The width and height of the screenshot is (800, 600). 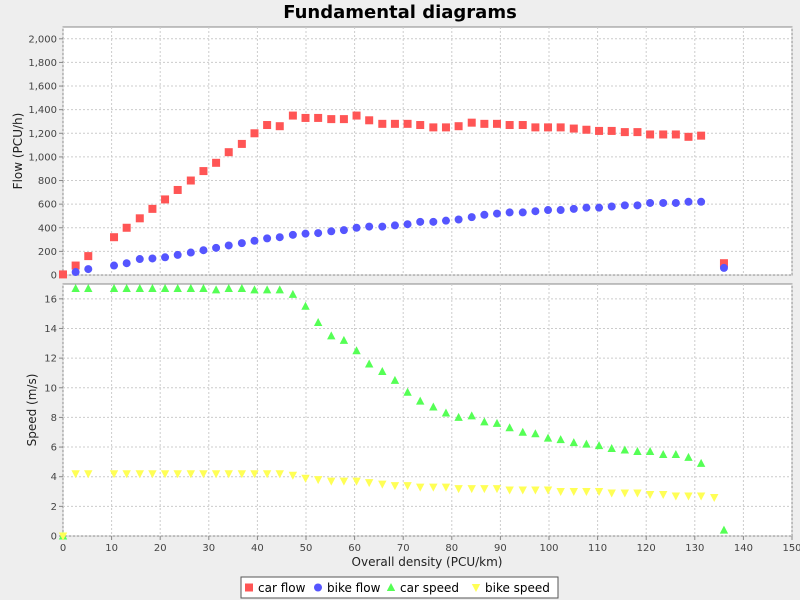 I want to click on y-tick-label: 4, so click(x=54, y=477).